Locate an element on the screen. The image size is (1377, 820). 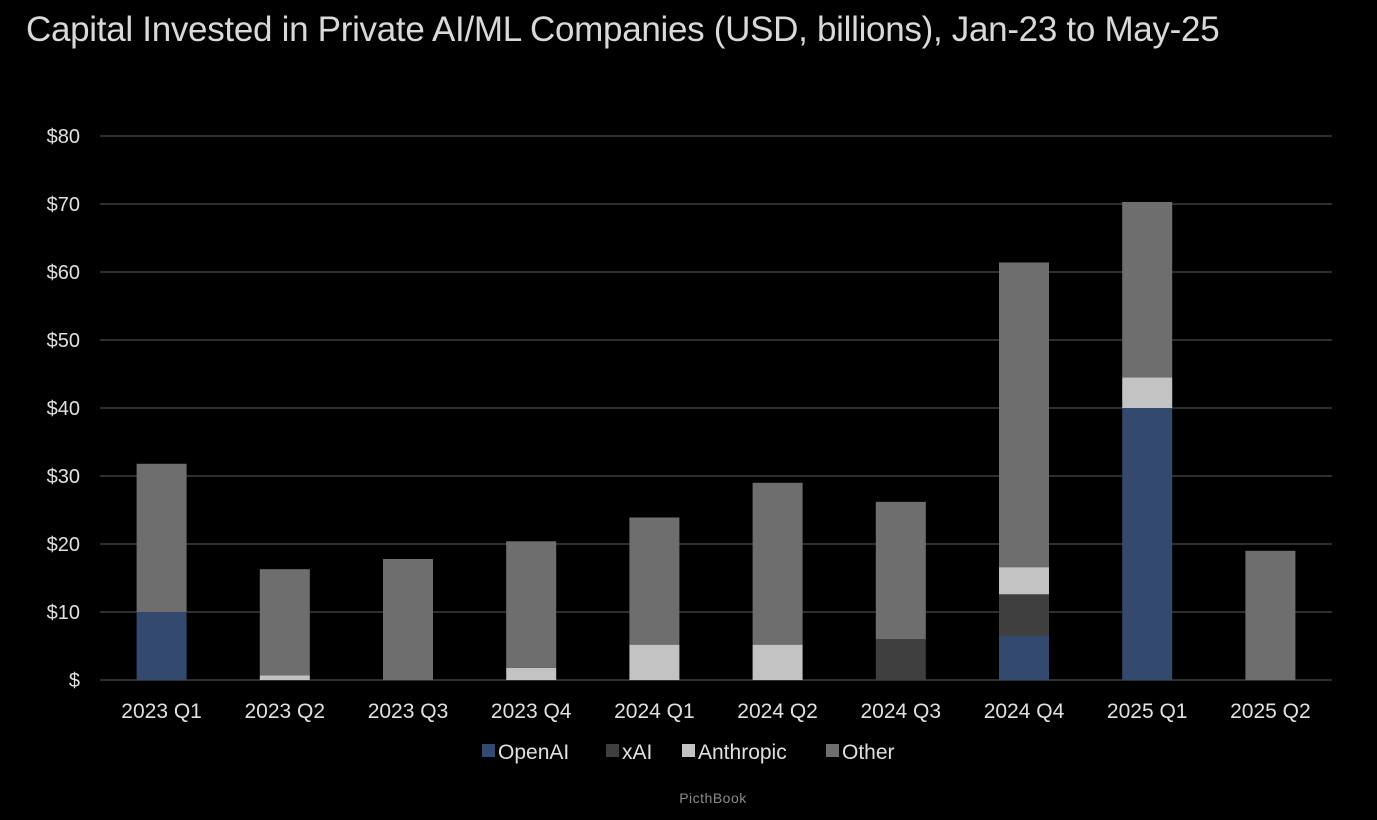
legend-swatch-anthropic is located at coordinates (688, 750).